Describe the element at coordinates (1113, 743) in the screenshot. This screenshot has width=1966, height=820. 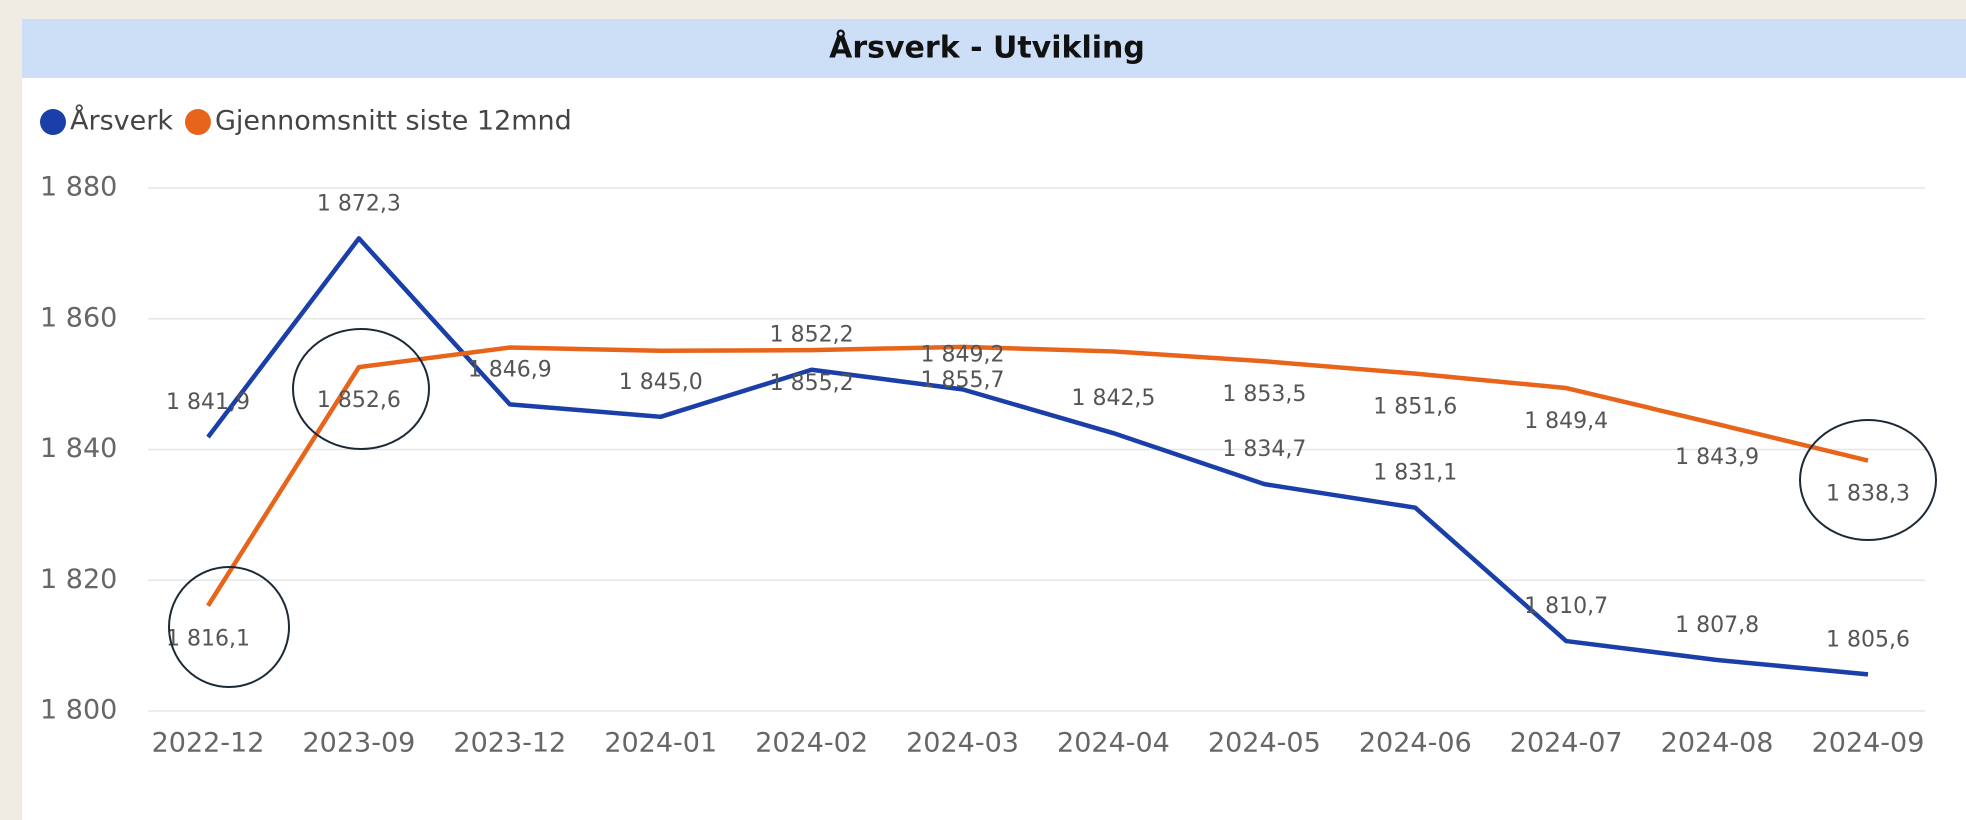
I see `x-tick-label: 2024-04` at that location.